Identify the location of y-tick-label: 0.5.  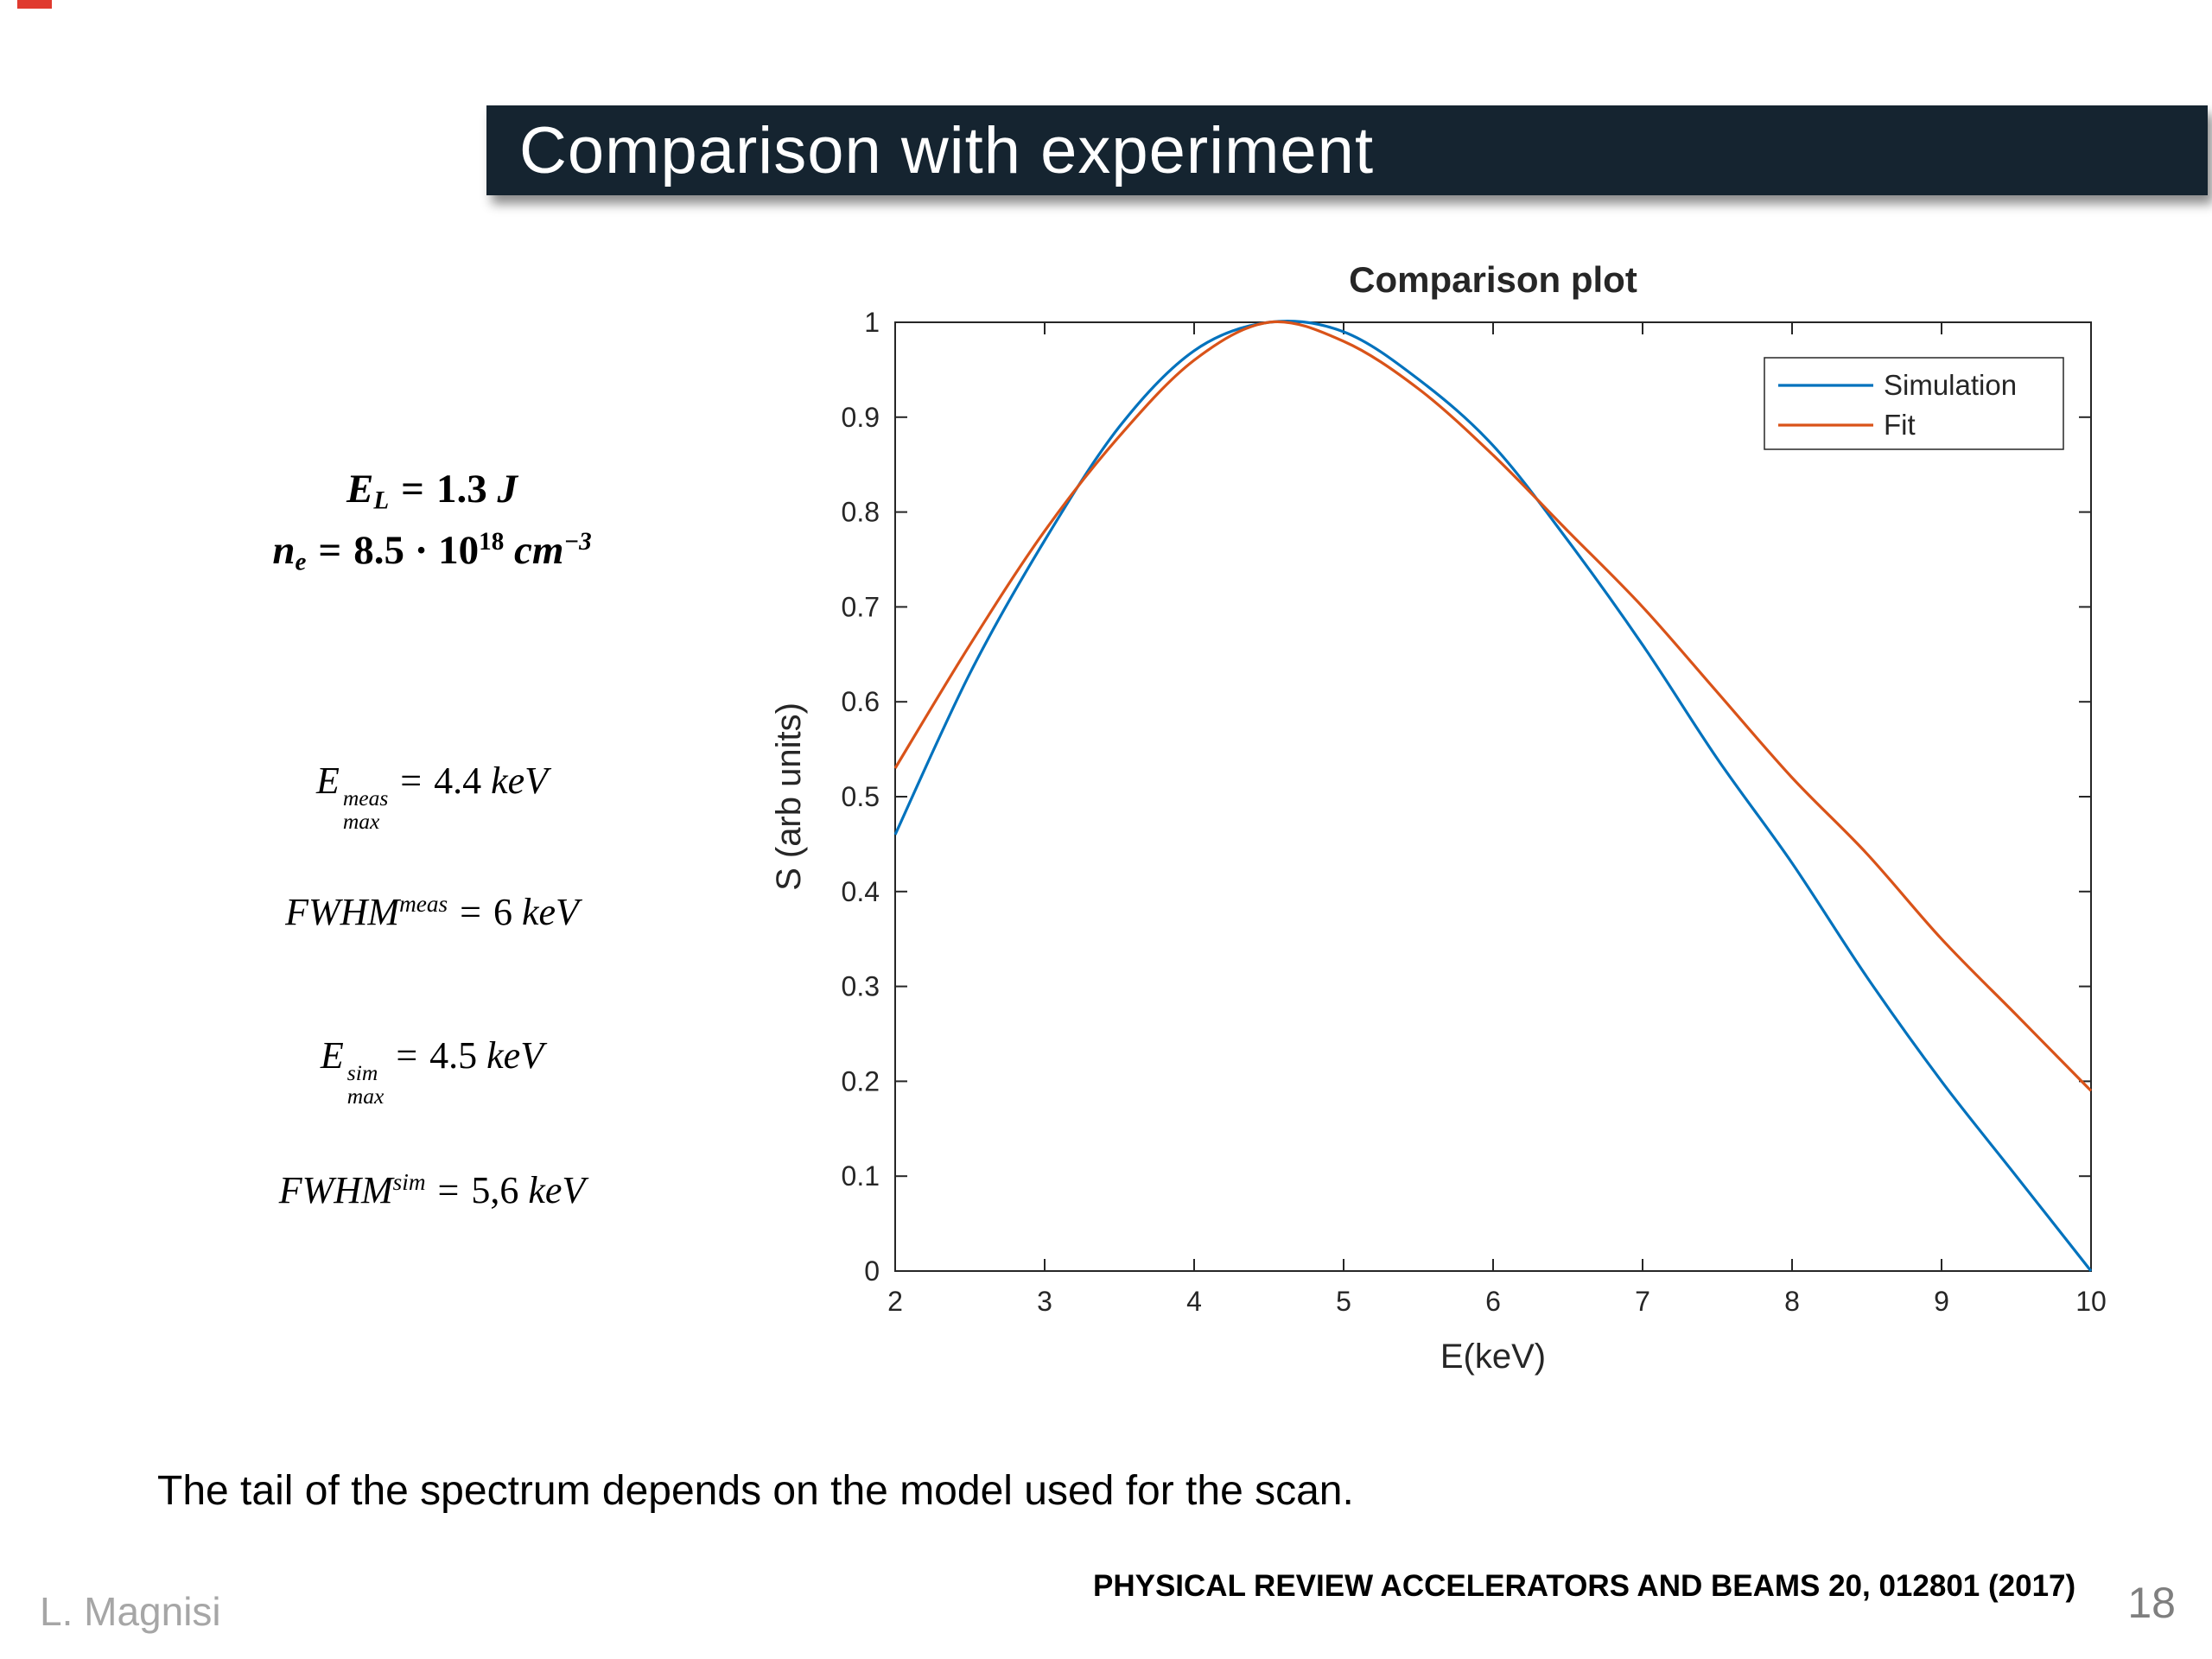
(861, 796).